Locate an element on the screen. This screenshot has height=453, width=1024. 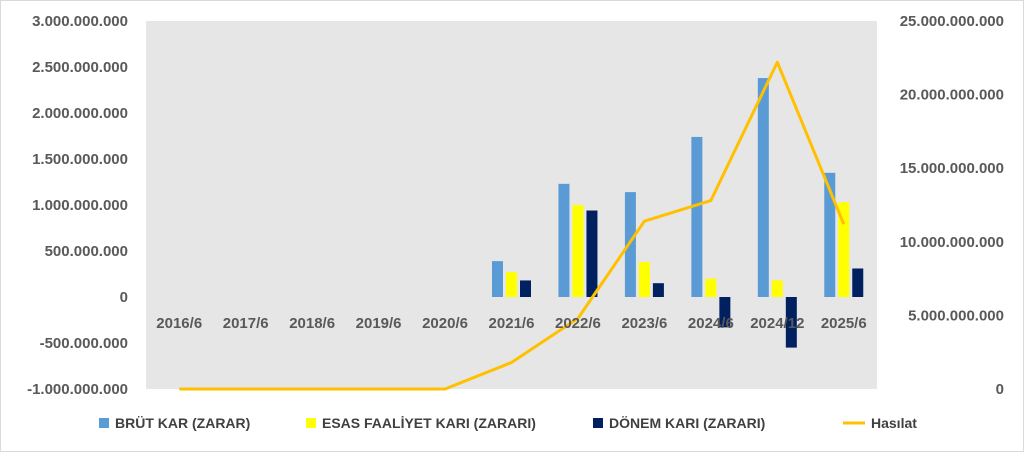
x-tick-label: 2020/6 is located at coordinates (445, 323).